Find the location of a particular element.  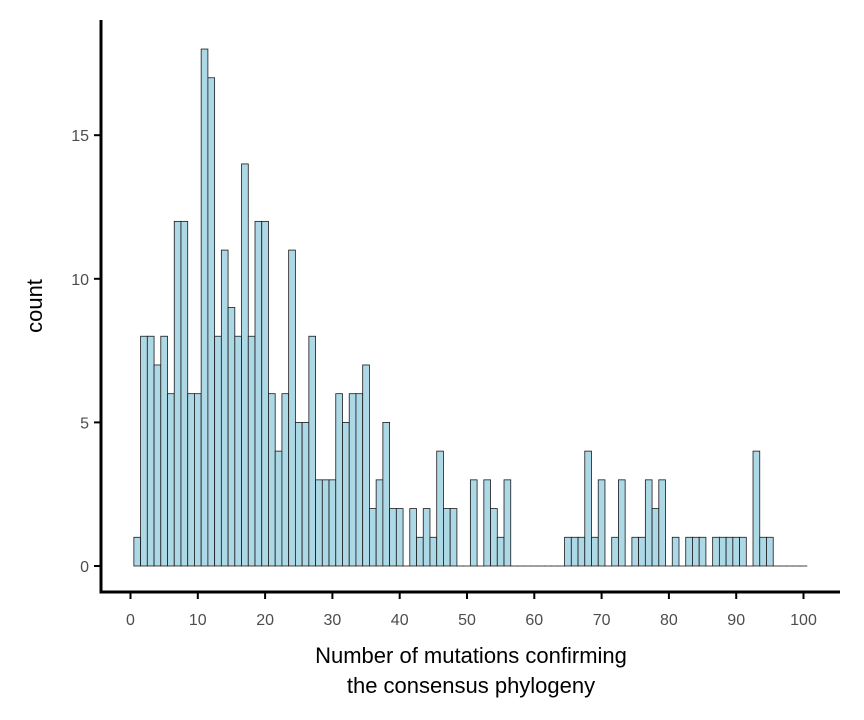

x-tick-label: 10 is located at coordinates (198, 620).